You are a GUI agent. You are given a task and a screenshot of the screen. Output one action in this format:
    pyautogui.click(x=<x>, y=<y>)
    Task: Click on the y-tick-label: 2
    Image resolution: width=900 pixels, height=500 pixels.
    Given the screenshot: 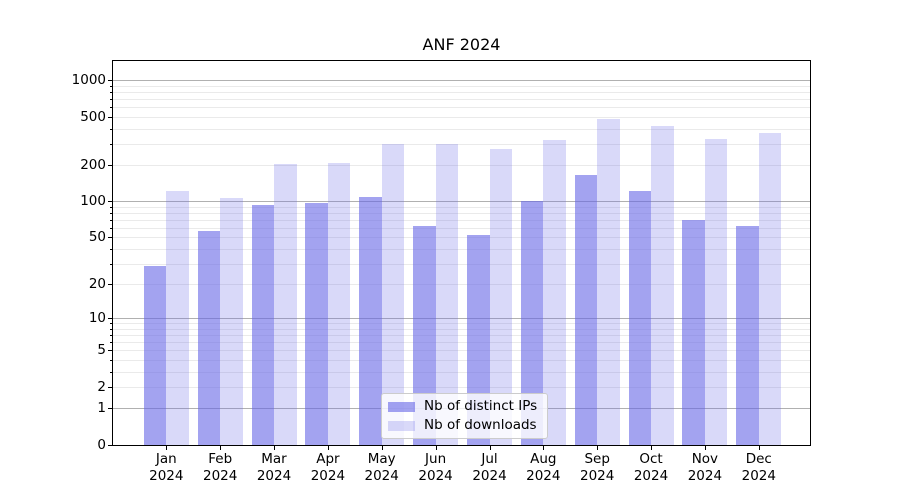 What is the action you would take?
    pyautogui.click(x=101, y=387)
    